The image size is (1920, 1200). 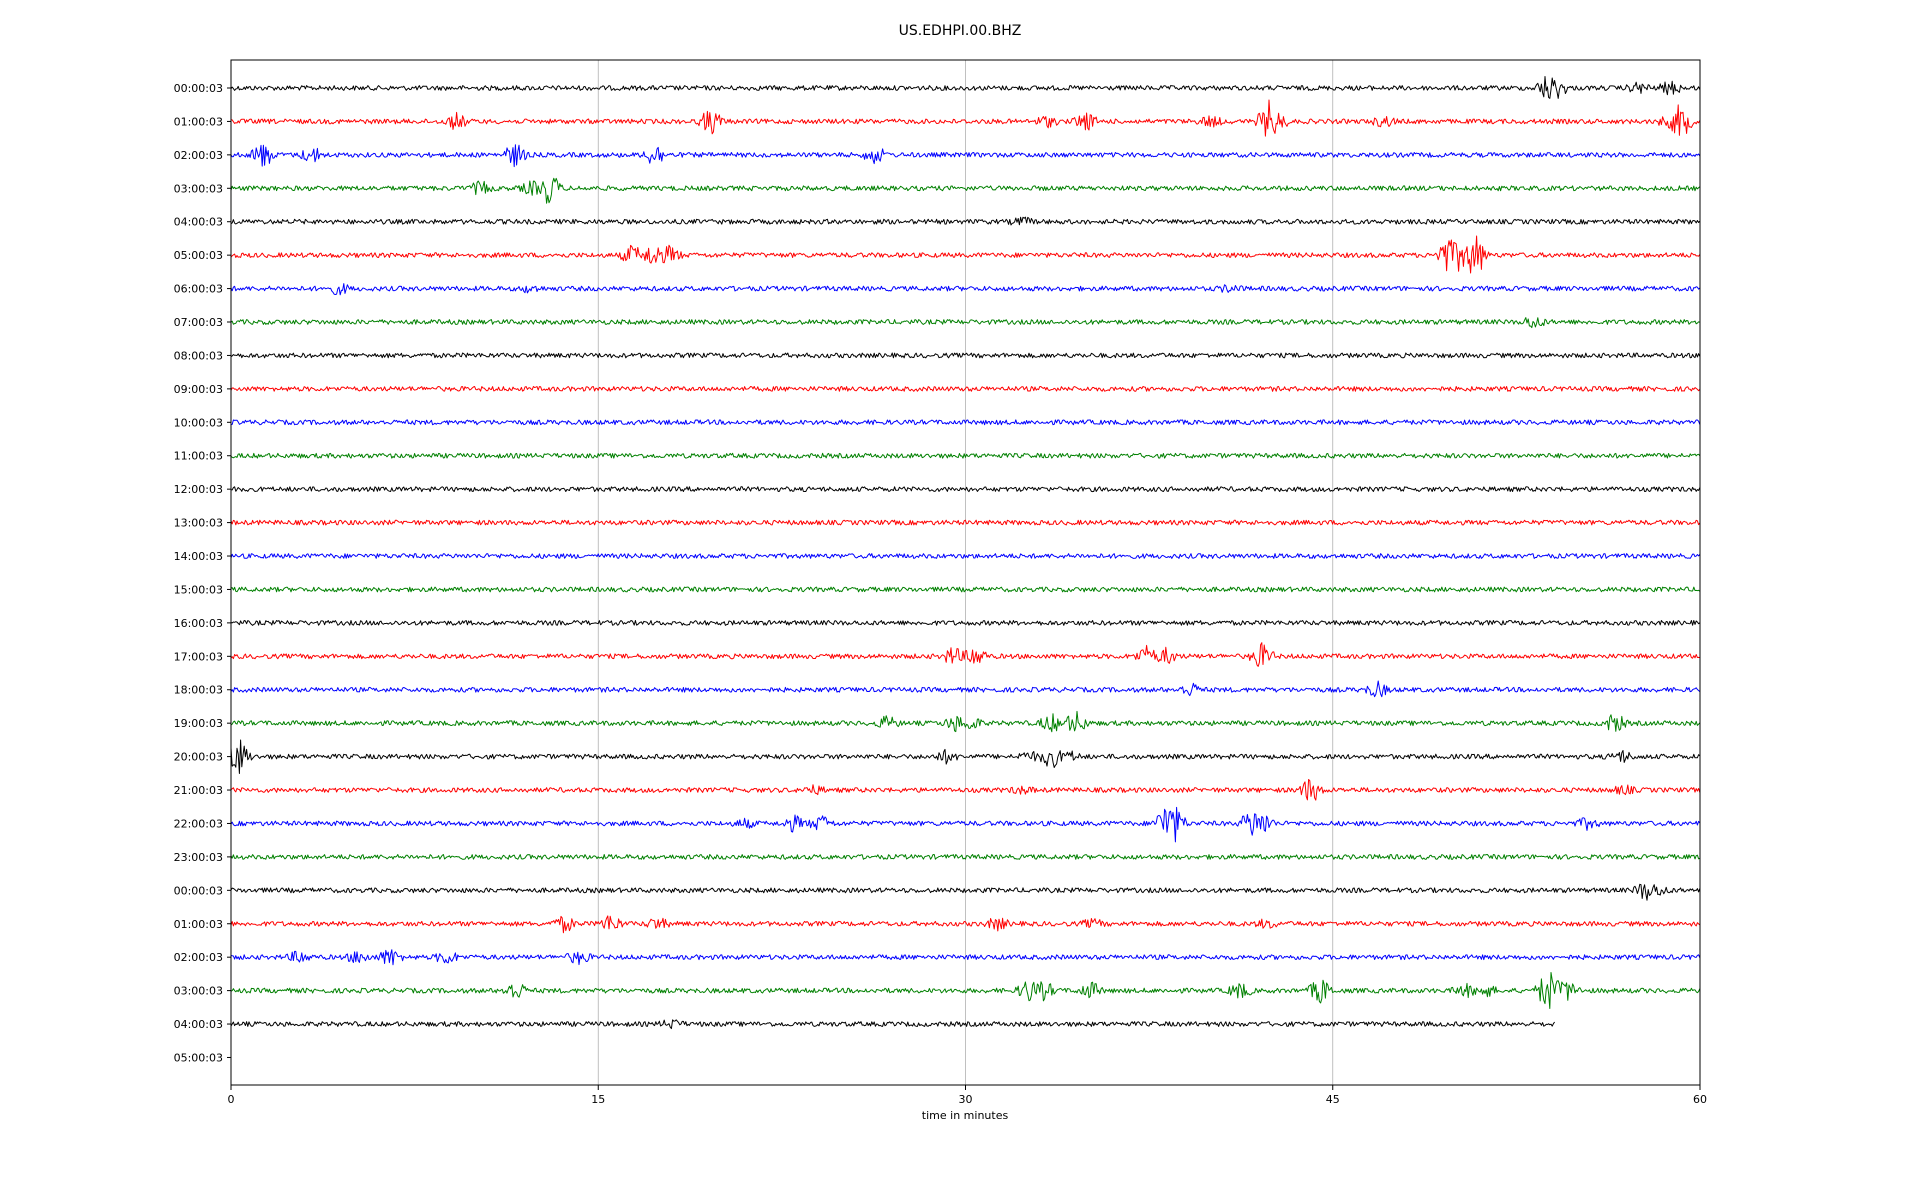 What do you see at coordinates (965, 1115) in the screenshot?
I see `x-axis-label: time in minutes` at bounding box center [965, 1115].